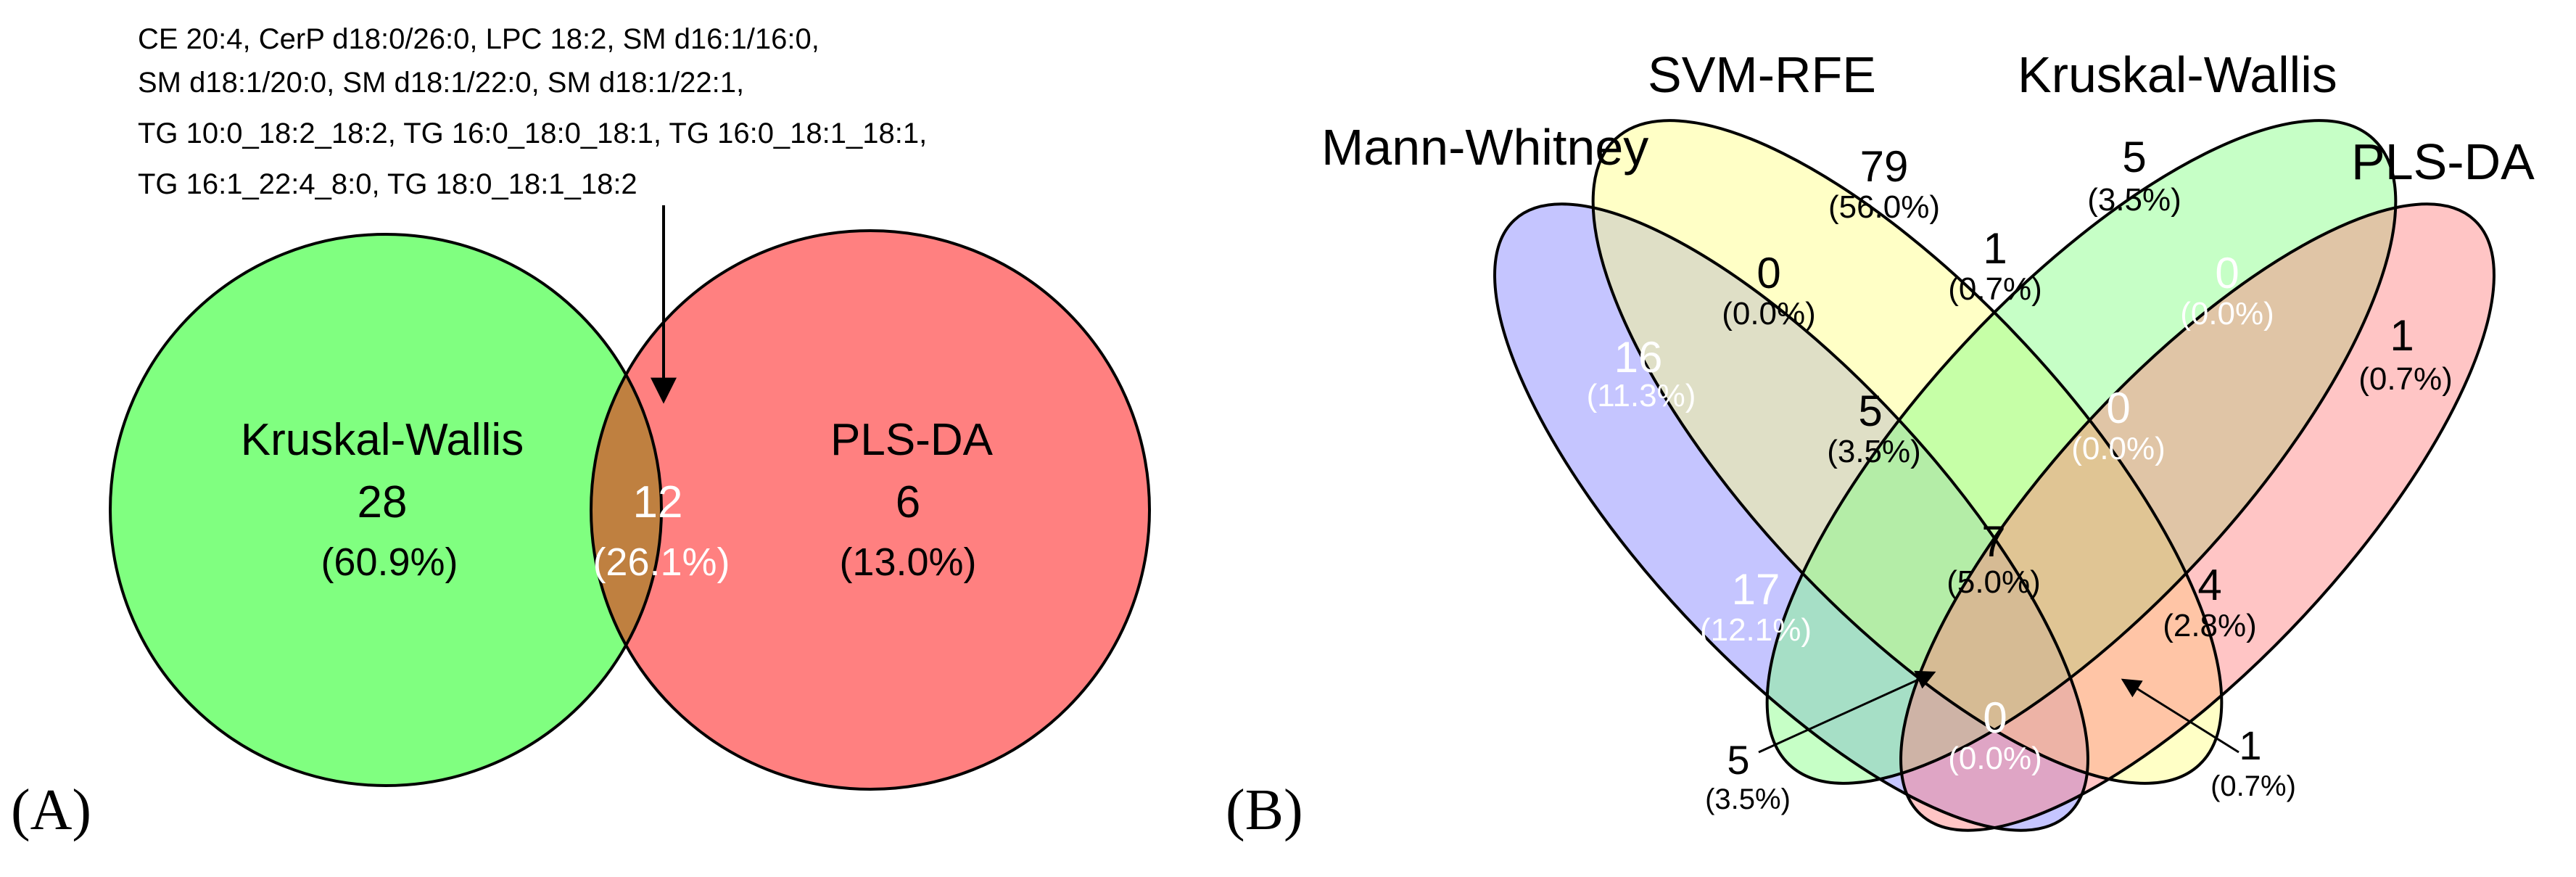 This screenshot has width=2576, height=877. Describe the element at coordinates (908, 502) in the screenshot. I see `venn-a-pls-da-count: 6` at that location.